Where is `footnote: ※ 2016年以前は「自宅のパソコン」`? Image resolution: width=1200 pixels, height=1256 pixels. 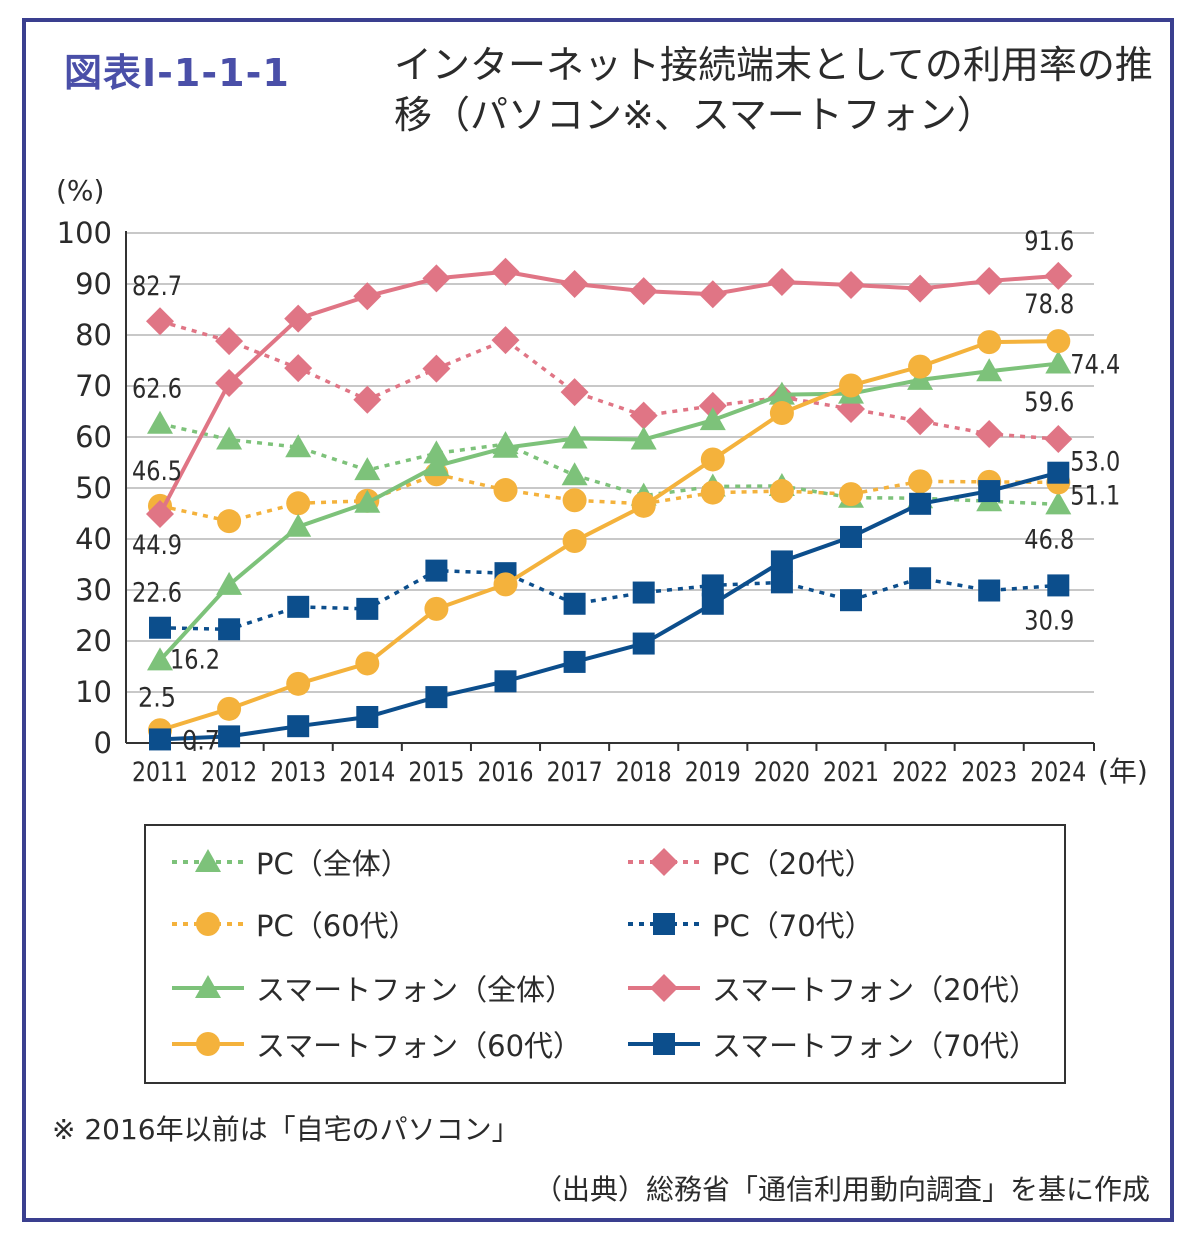
footnote: ※ 2016年以前は「自宅のパソコン」 is located at coordinates (286, 1129).